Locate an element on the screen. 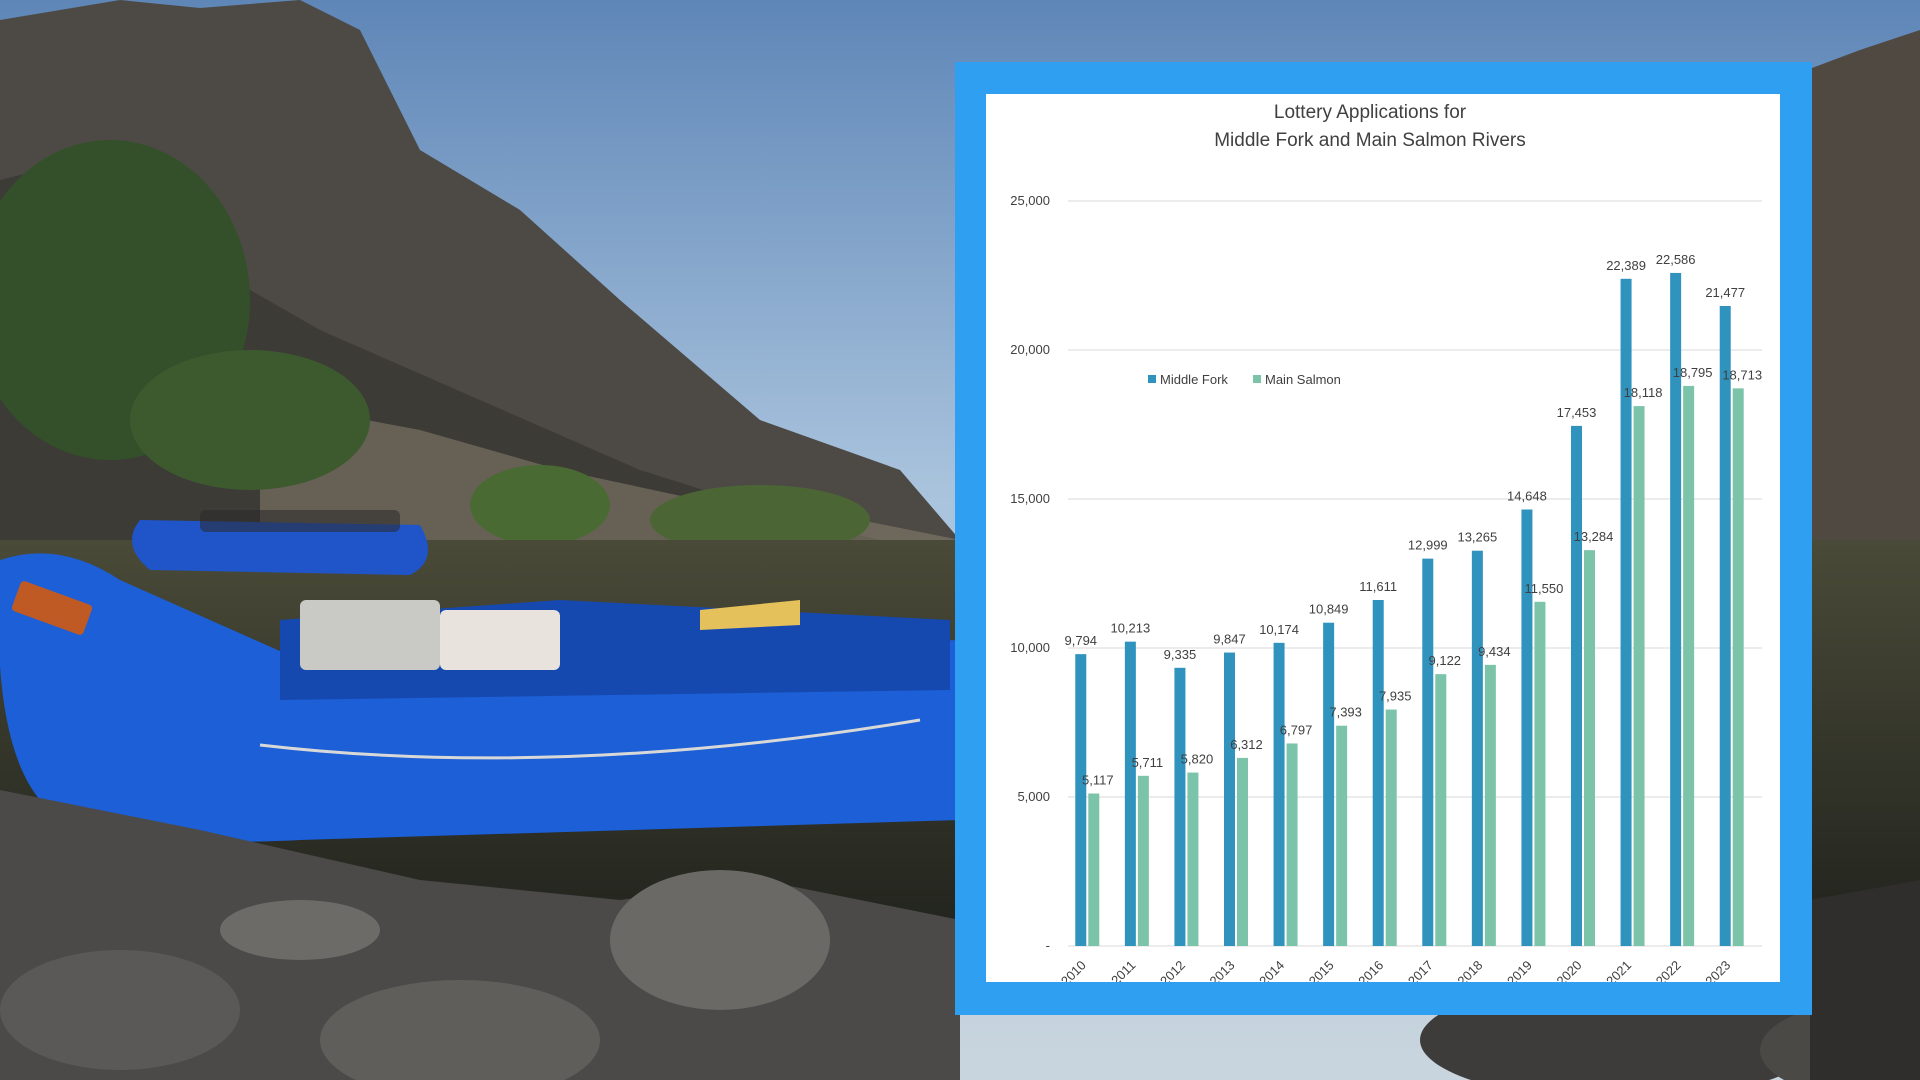  bar-main-salmon-2022 is located at coordinates (1689, 665).